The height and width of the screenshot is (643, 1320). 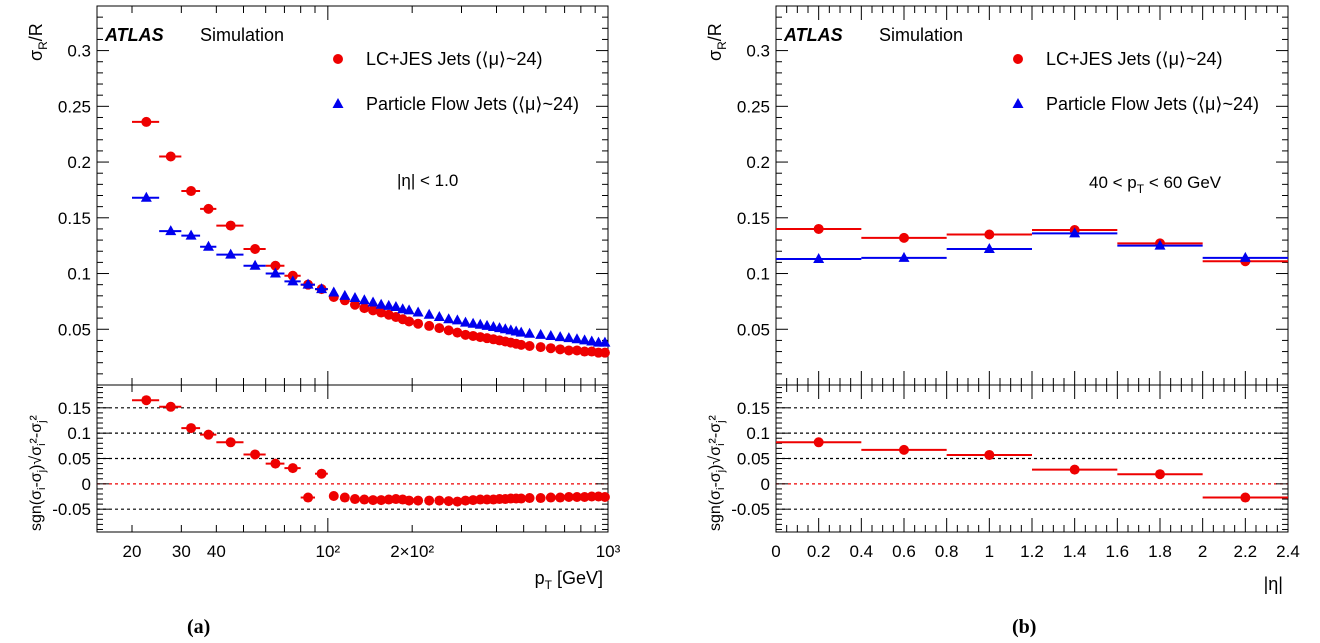 What do you see at coordinates (74, 106) in the screenshot?
I see `y-tick-label: 0.25` at bounding box center [74, 106].